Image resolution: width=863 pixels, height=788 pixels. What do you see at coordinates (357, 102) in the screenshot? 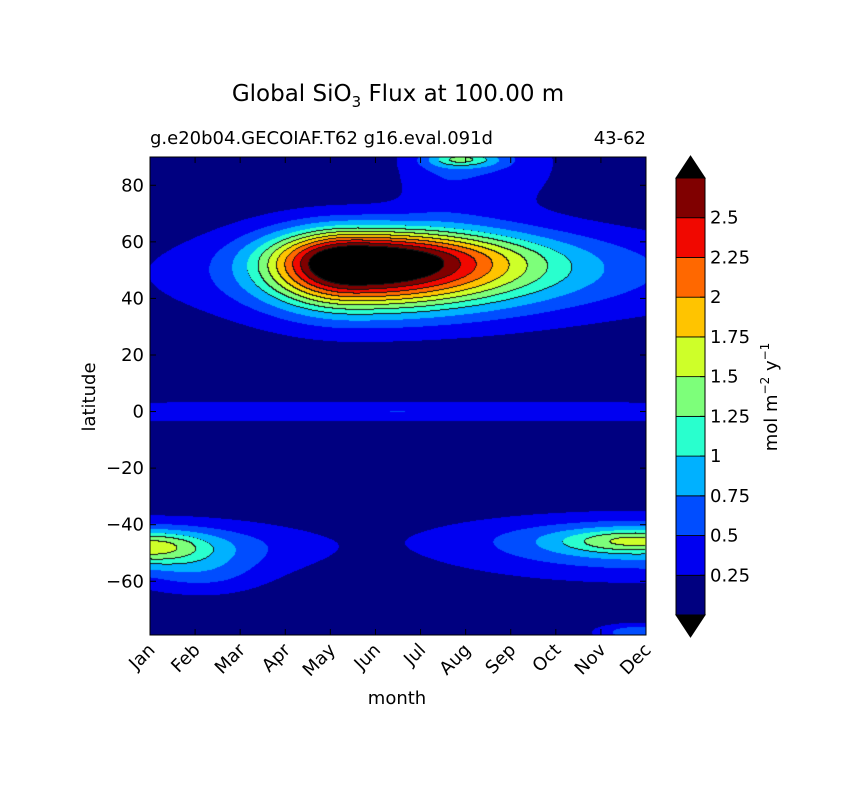
I see `chart-title-subscript: 3` at bounding box center [357, 102].